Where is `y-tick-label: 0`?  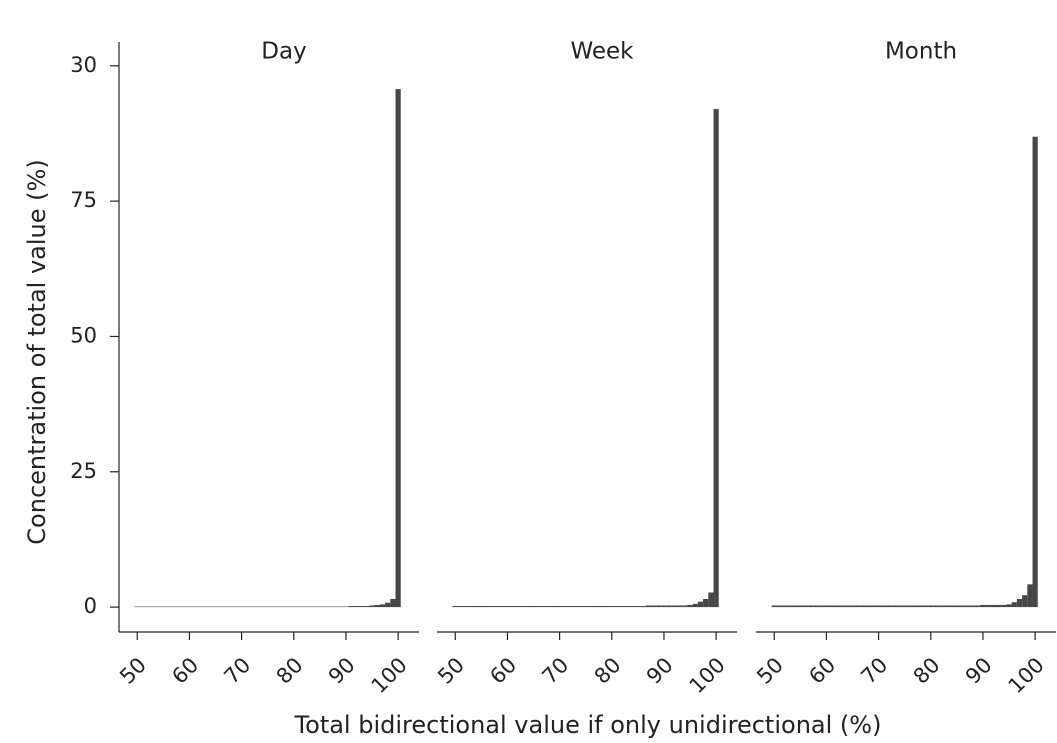 y-tick-label: 0 is located at coordinates (90, 606).